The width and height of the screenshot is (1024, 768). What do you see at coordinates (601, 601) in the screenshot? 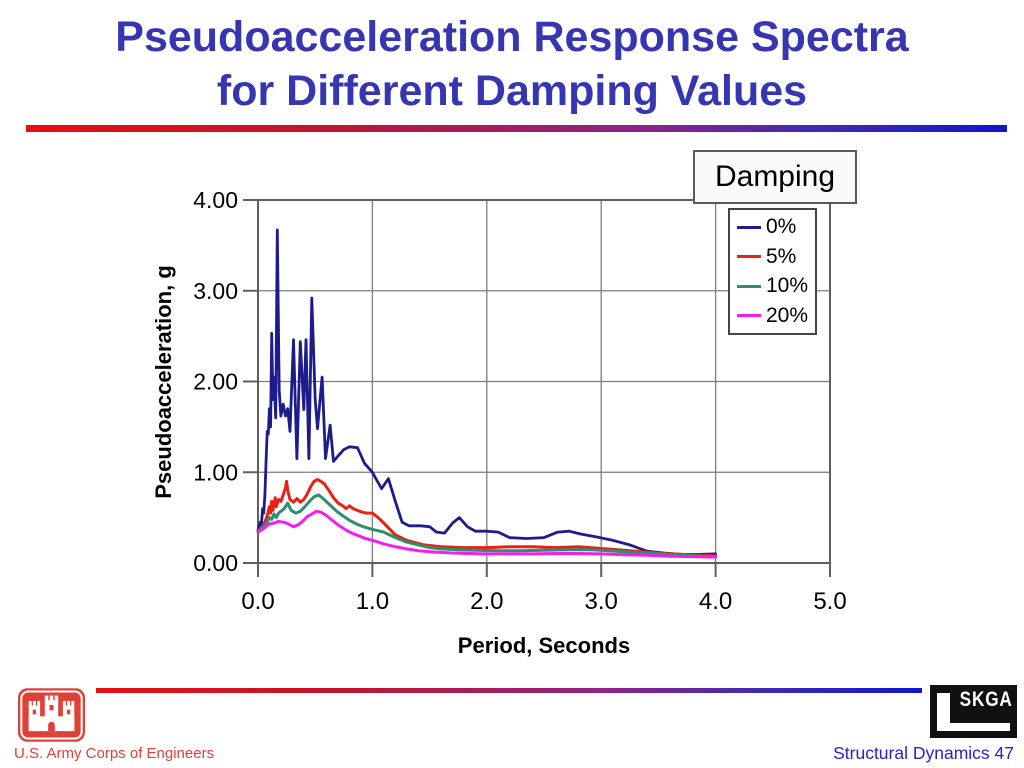
I see `x-tick-label: 3.0` at bounding box center [601, 601].